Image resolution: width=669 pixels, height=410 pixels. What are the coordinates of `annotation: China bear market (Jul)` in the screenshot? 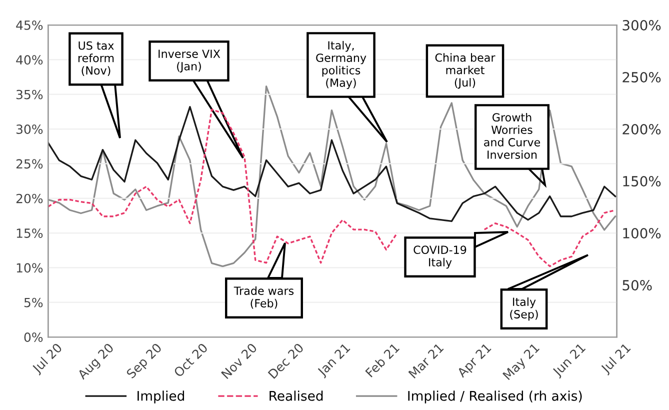 It's located at (465, 71).